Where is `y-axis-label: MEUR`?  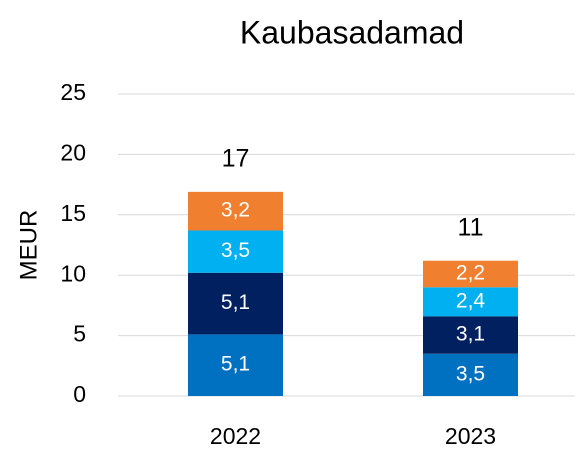
y-axis-label: MEUR is located at coordinates (28, 245).